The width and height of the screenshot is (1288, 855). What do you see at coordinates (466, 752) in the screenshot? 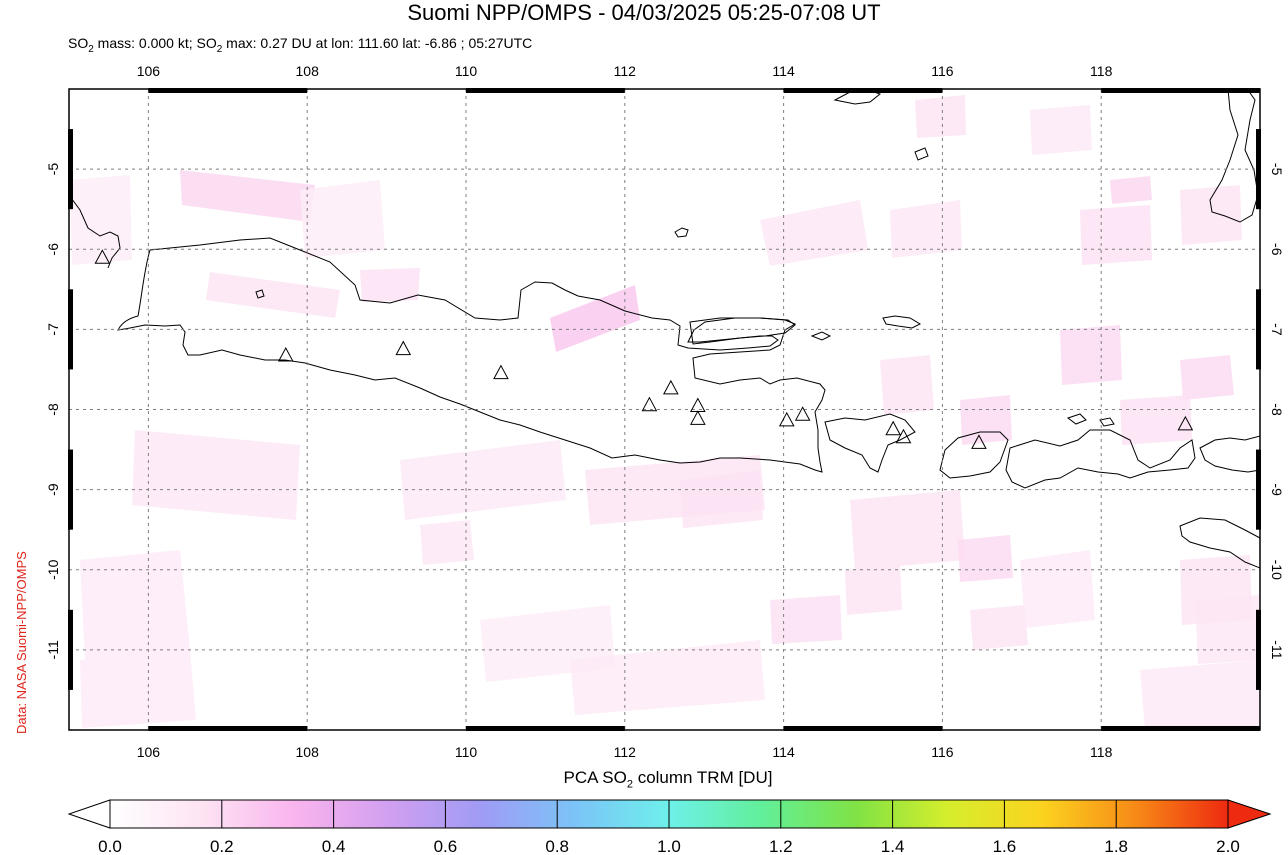
I see `lon-tick-label-bottom: 110` at bounding box center [466, 752].